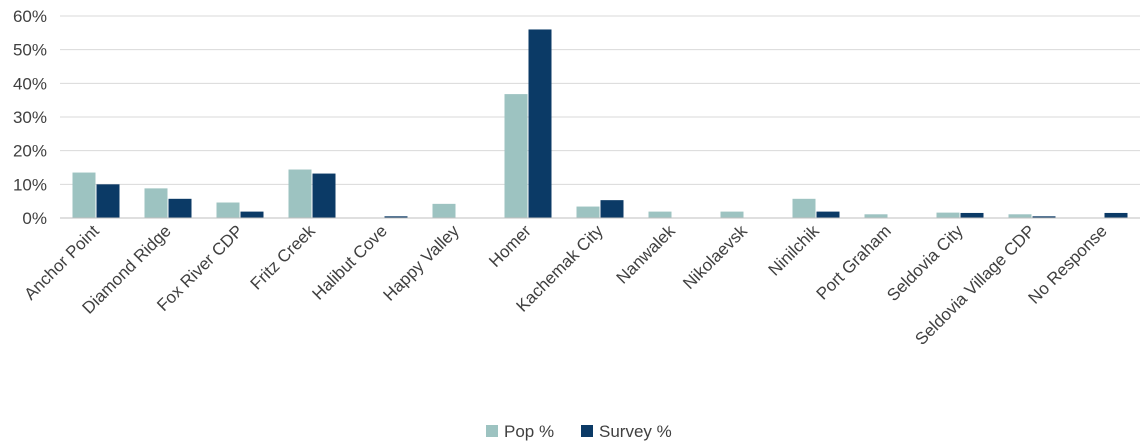 Image resolution: width=1142 pixels, height=447 pixels. Describe the element at coordinates (529, 431) in the screenshot. I see `legend-label-pop: Pop %` at that location.